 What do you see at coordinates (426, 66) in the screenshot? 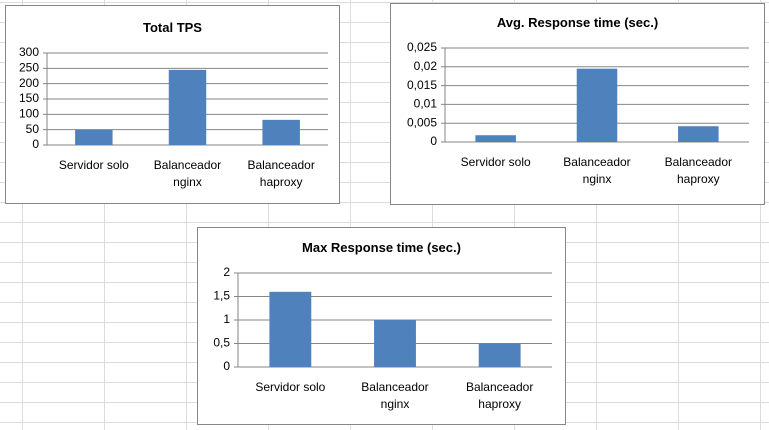
I see `y-tick-label: 0,02` at bounding box center [426, 66].